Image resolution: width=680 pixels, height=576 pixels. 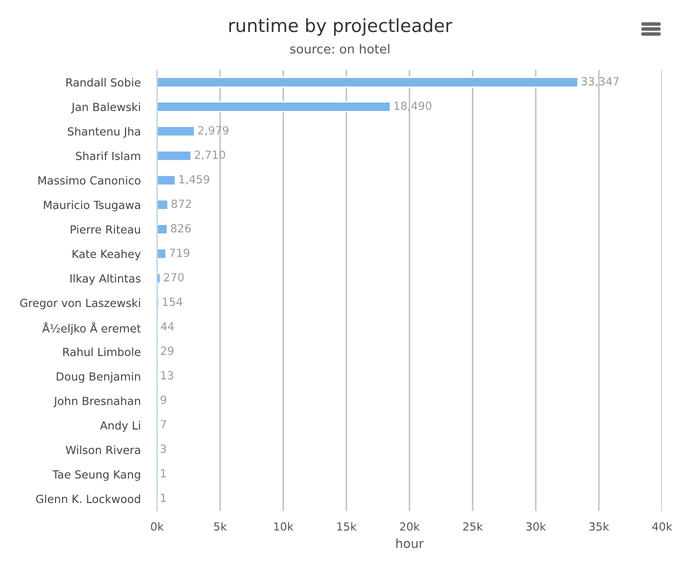 What do you see at coordinates (103, 82) in the screenshot?
I see `y-tick-label: Randall Sobie` at bounding box center [103, 82].